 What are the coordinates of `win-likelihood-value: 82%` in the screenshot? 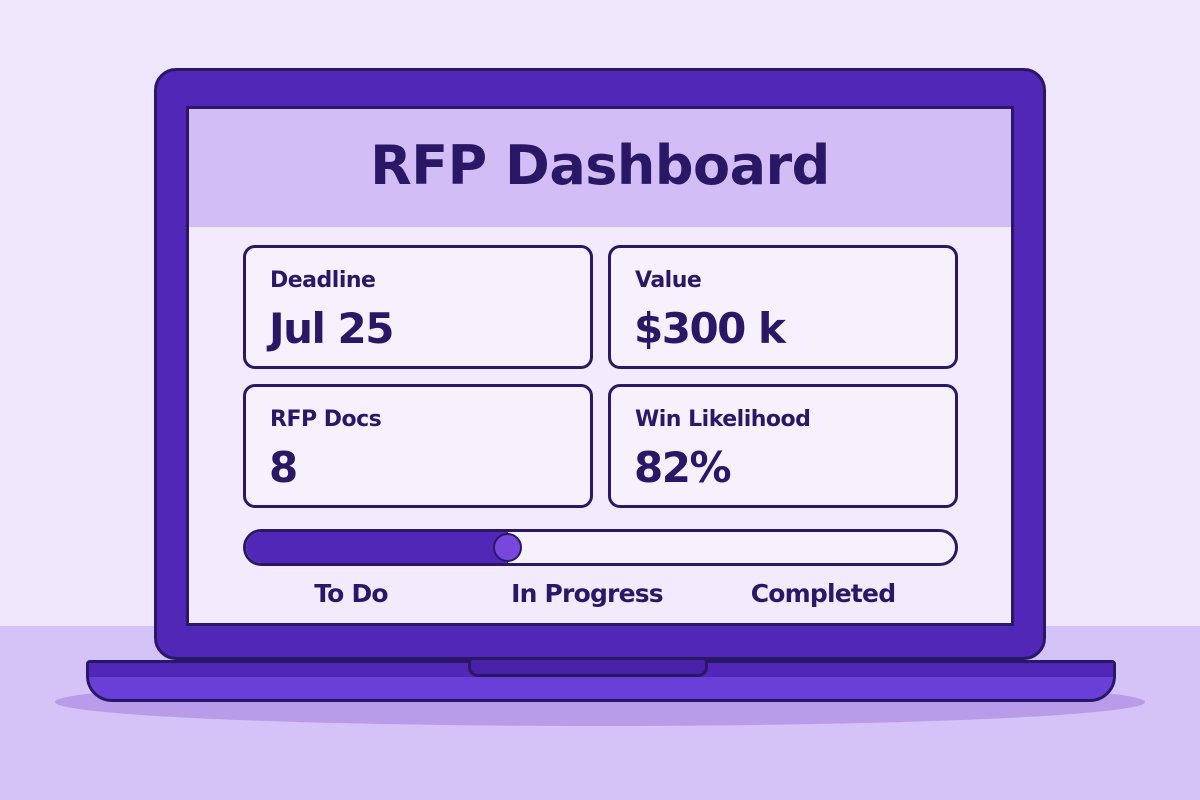 It's located at (683, 467).